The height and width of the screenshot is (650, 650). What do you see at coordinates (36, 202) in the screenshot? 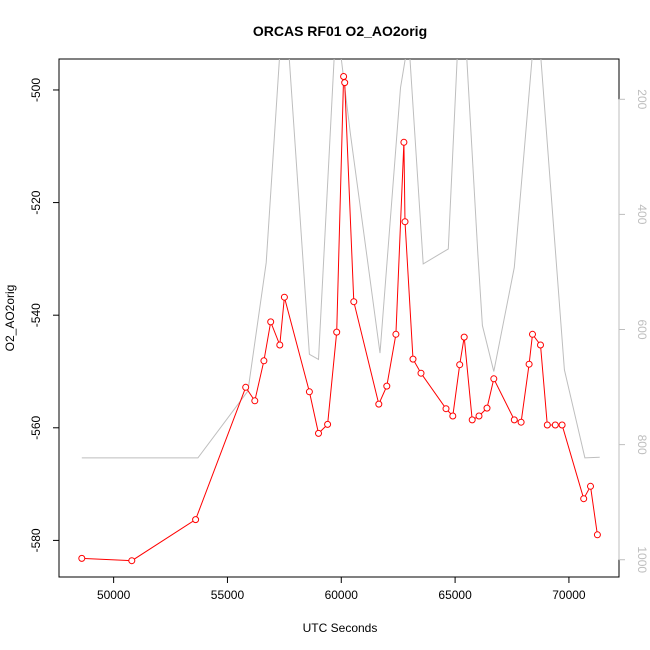
I see `y-tick-label-left: -520` at bounding box center [36, 202].